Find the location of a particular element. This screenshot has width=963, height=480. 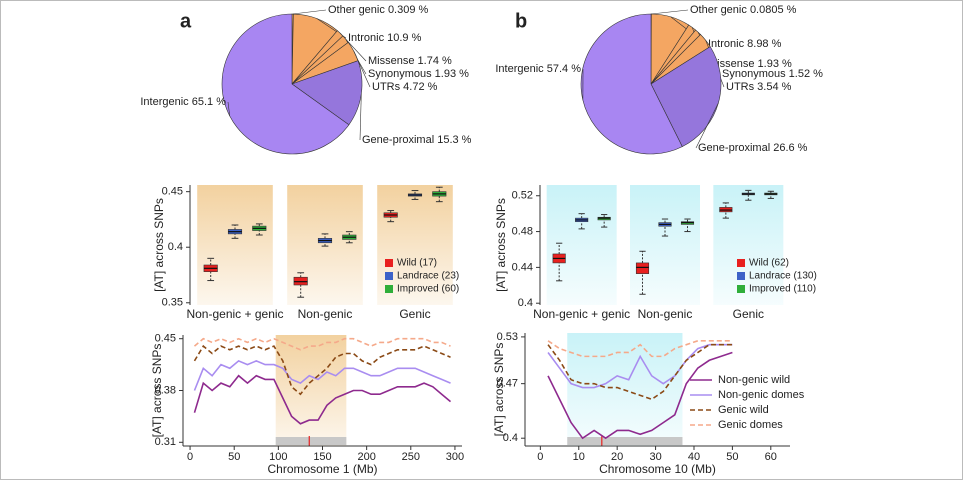

slice-value: 3.54 % is located at coordinates (774, 87).